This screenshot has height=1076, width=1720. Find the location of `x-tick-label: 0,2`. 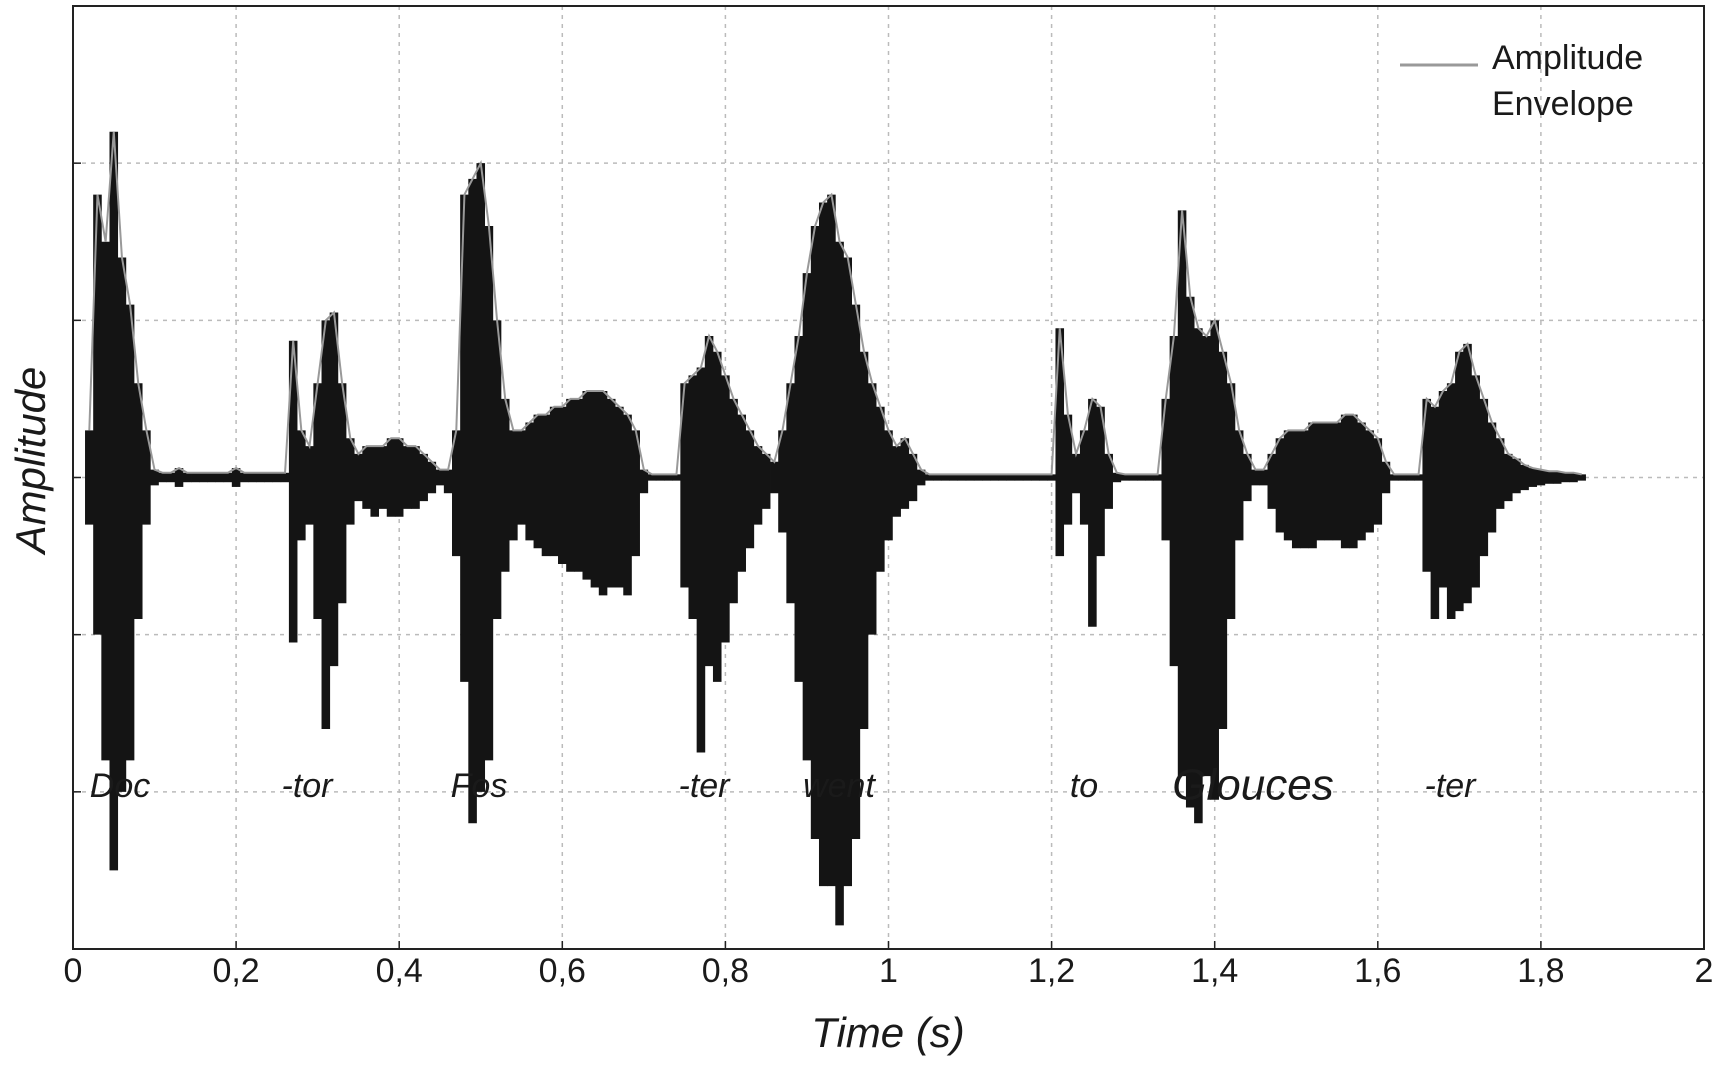

x-tick-label: 0,2 is located at coordinates (235, 971).